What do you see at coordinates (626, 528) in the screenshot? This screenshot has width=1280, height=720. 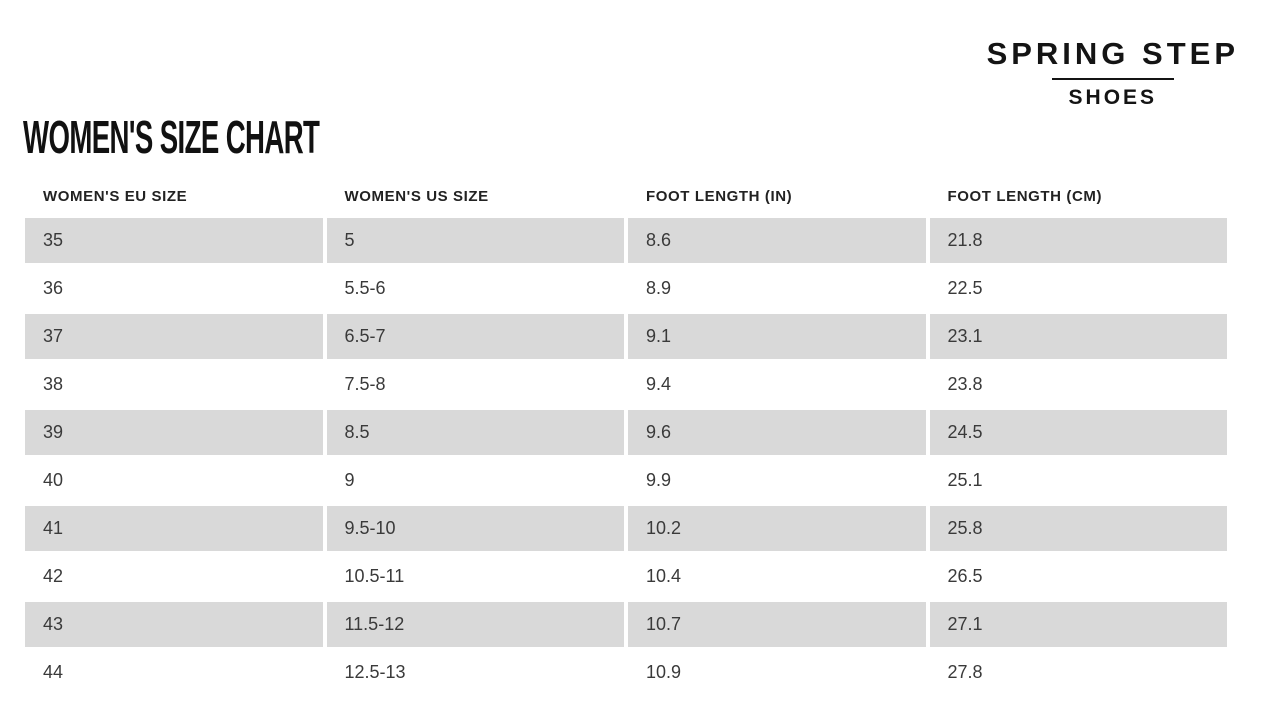 I see `table-row: 41 9.5-10 10.2 25.8` at bounding box center [626, 528].